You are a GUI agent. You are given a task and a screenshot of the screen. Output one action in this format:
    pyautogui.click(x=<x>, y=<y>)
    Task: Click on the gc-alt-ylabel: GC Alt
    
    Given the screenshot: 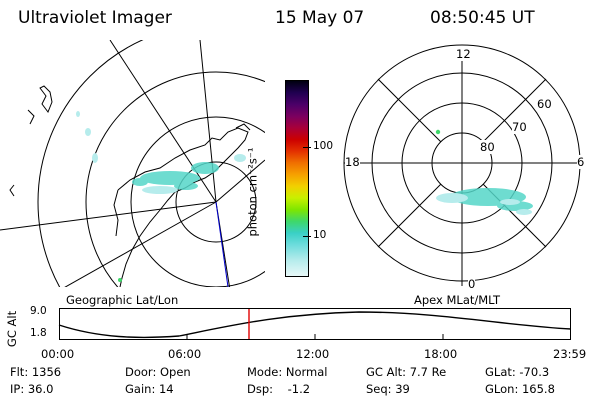 What is the action you would take?
    pyautogui.click(x=12, y=329)
    